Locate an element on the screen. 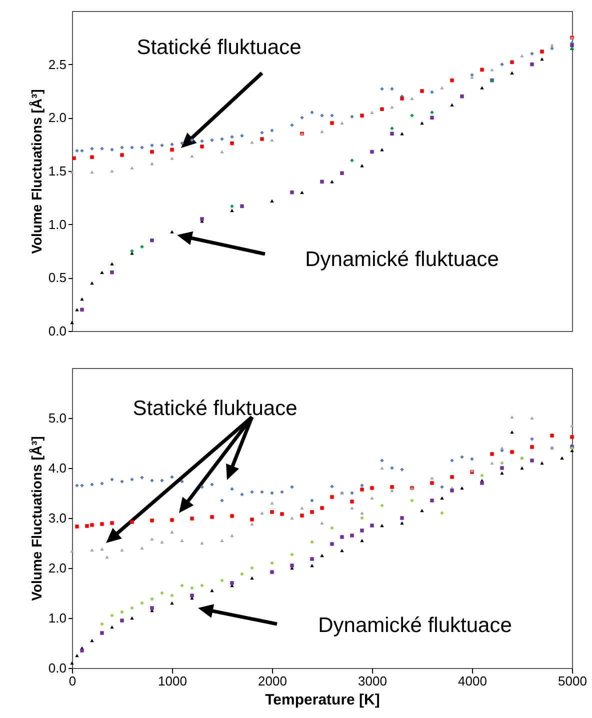 This screenshot has width=592, height=718. x-tick-label: 5000 is located at coordinates (572, 681).